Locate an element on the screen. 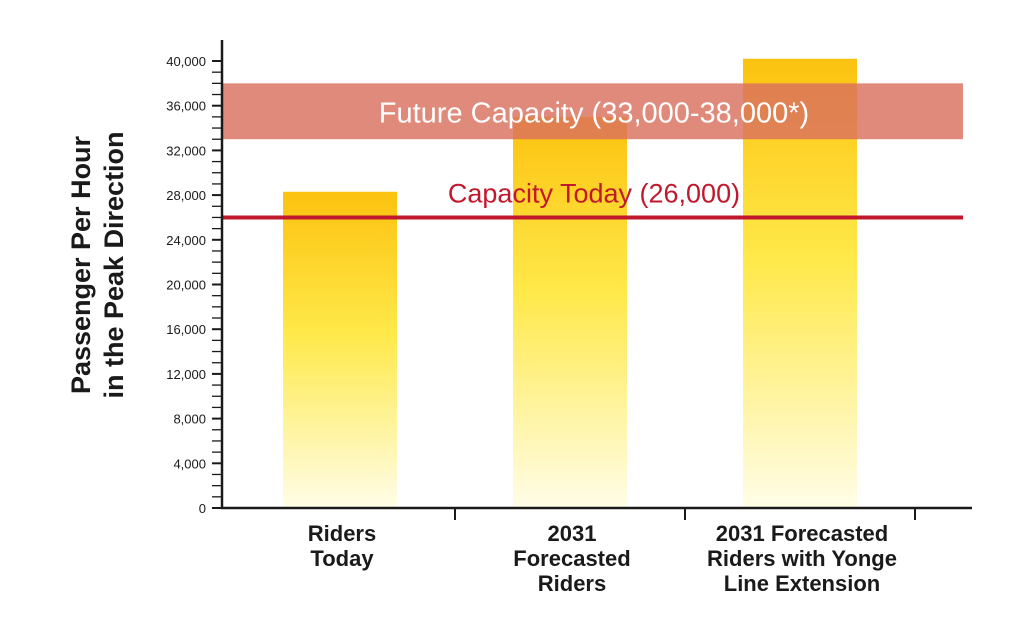 The image size is (1024, 635). y-tick-label: 20,000 is located at coordinates (186, 285).